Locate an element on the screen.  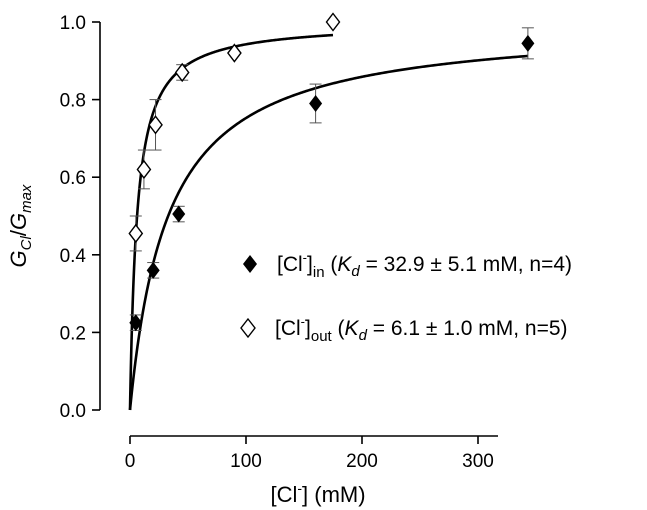
legend-entry-in: [Cl-]in (Kd = 32.9 ± 5.1 mM, n=4) is located at coordinates (407, 265).